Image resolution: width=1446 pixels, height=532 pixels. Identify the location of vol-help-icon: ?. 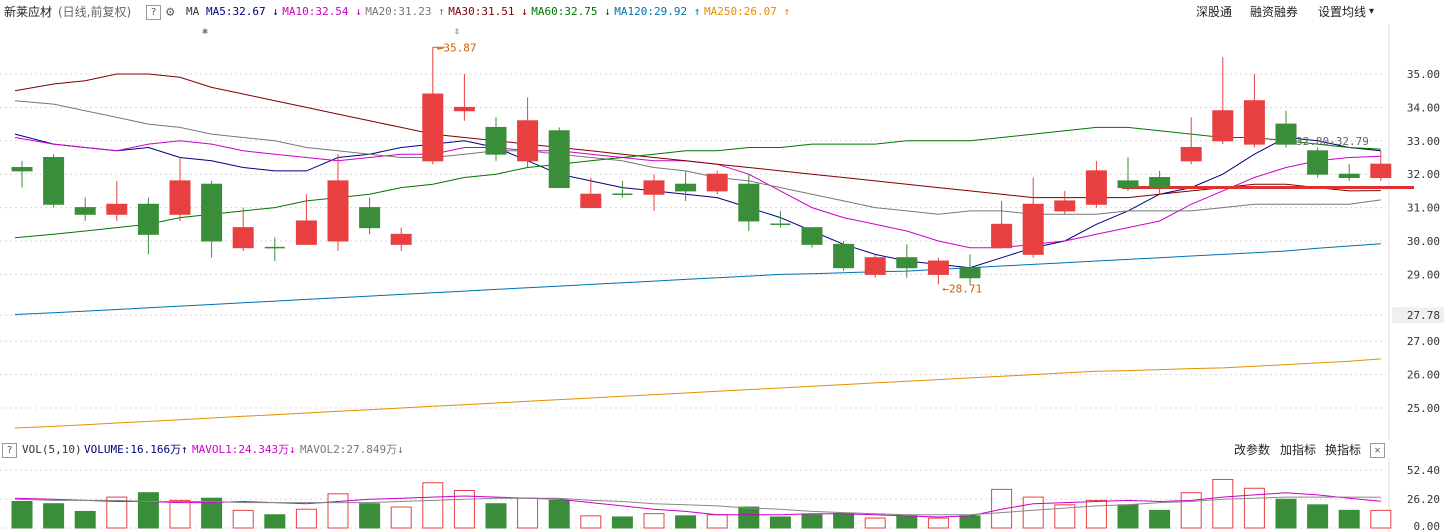
(9, 450).